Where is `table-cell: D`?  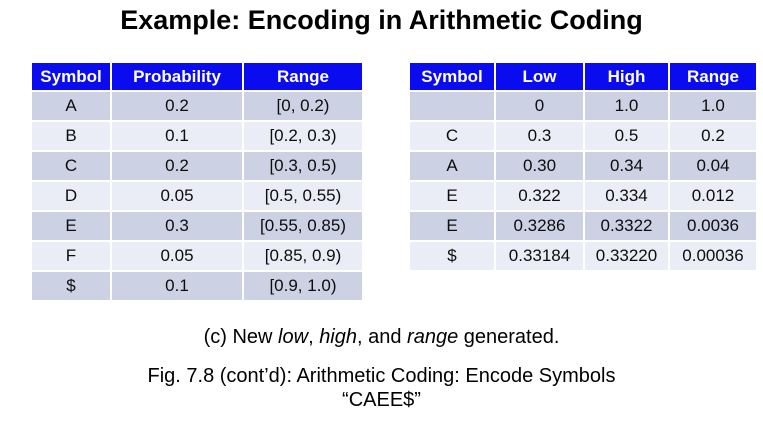
table-cell: D is located at coordinates (71, 196).